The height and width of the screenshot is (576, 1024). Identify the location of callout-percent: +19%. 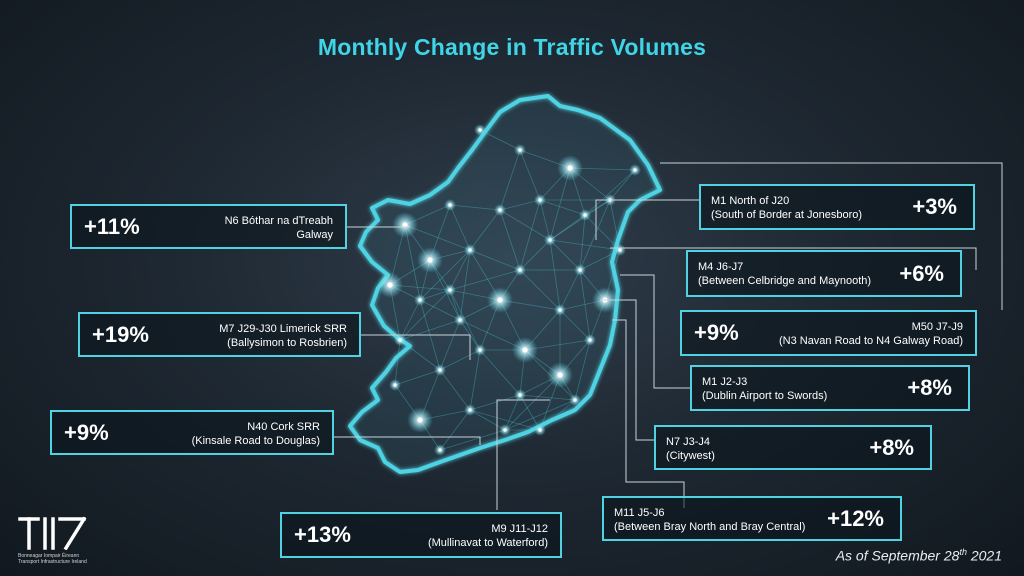
(120, 334).